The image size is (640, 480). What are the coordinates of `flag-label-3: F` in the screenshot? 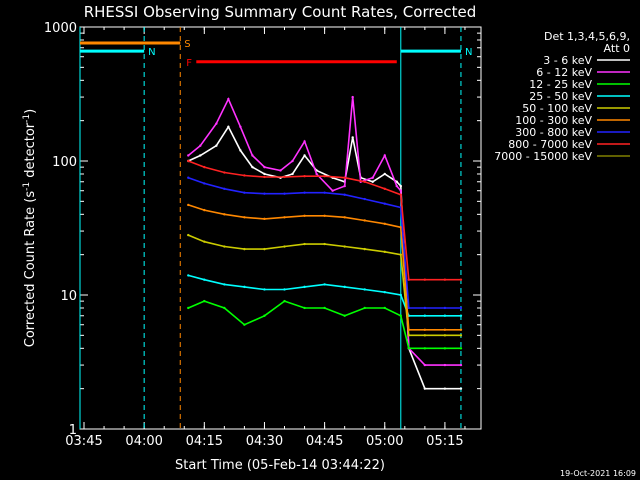 It's located at (189, 63).